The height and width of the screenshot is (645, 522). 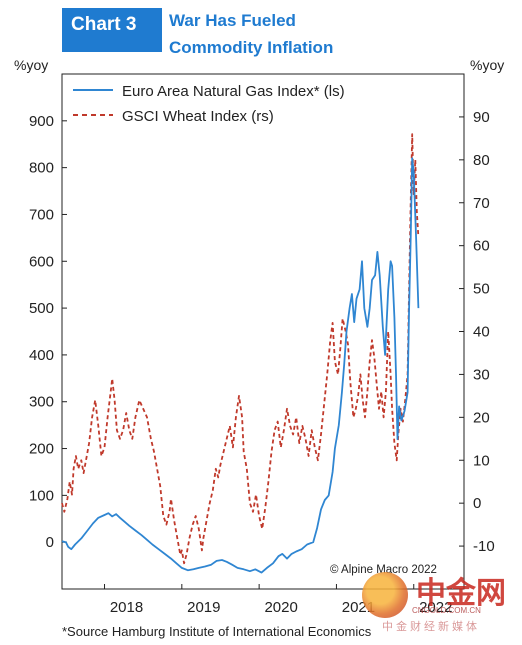 I want to click on y-right-tick-label: 70, so click(x=481, y=203).